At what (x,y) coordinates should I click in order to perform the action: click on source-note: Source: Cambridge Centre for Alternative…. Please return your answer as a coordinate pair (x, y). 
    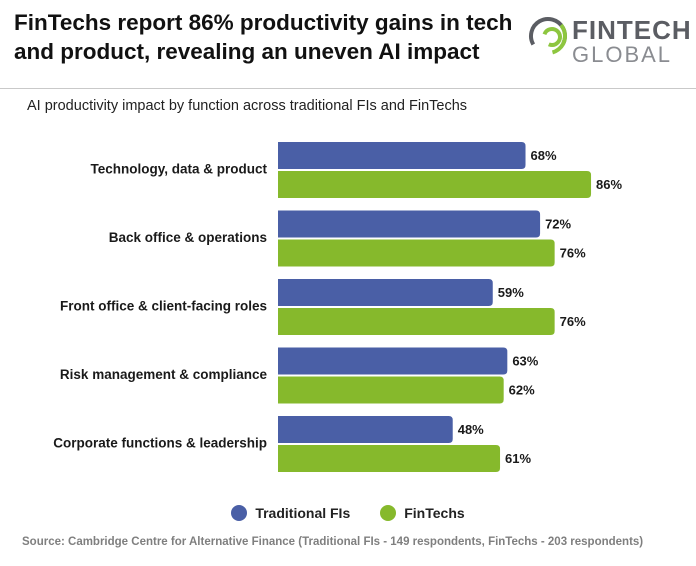
    Looking at the image, I should click on (333, 542).